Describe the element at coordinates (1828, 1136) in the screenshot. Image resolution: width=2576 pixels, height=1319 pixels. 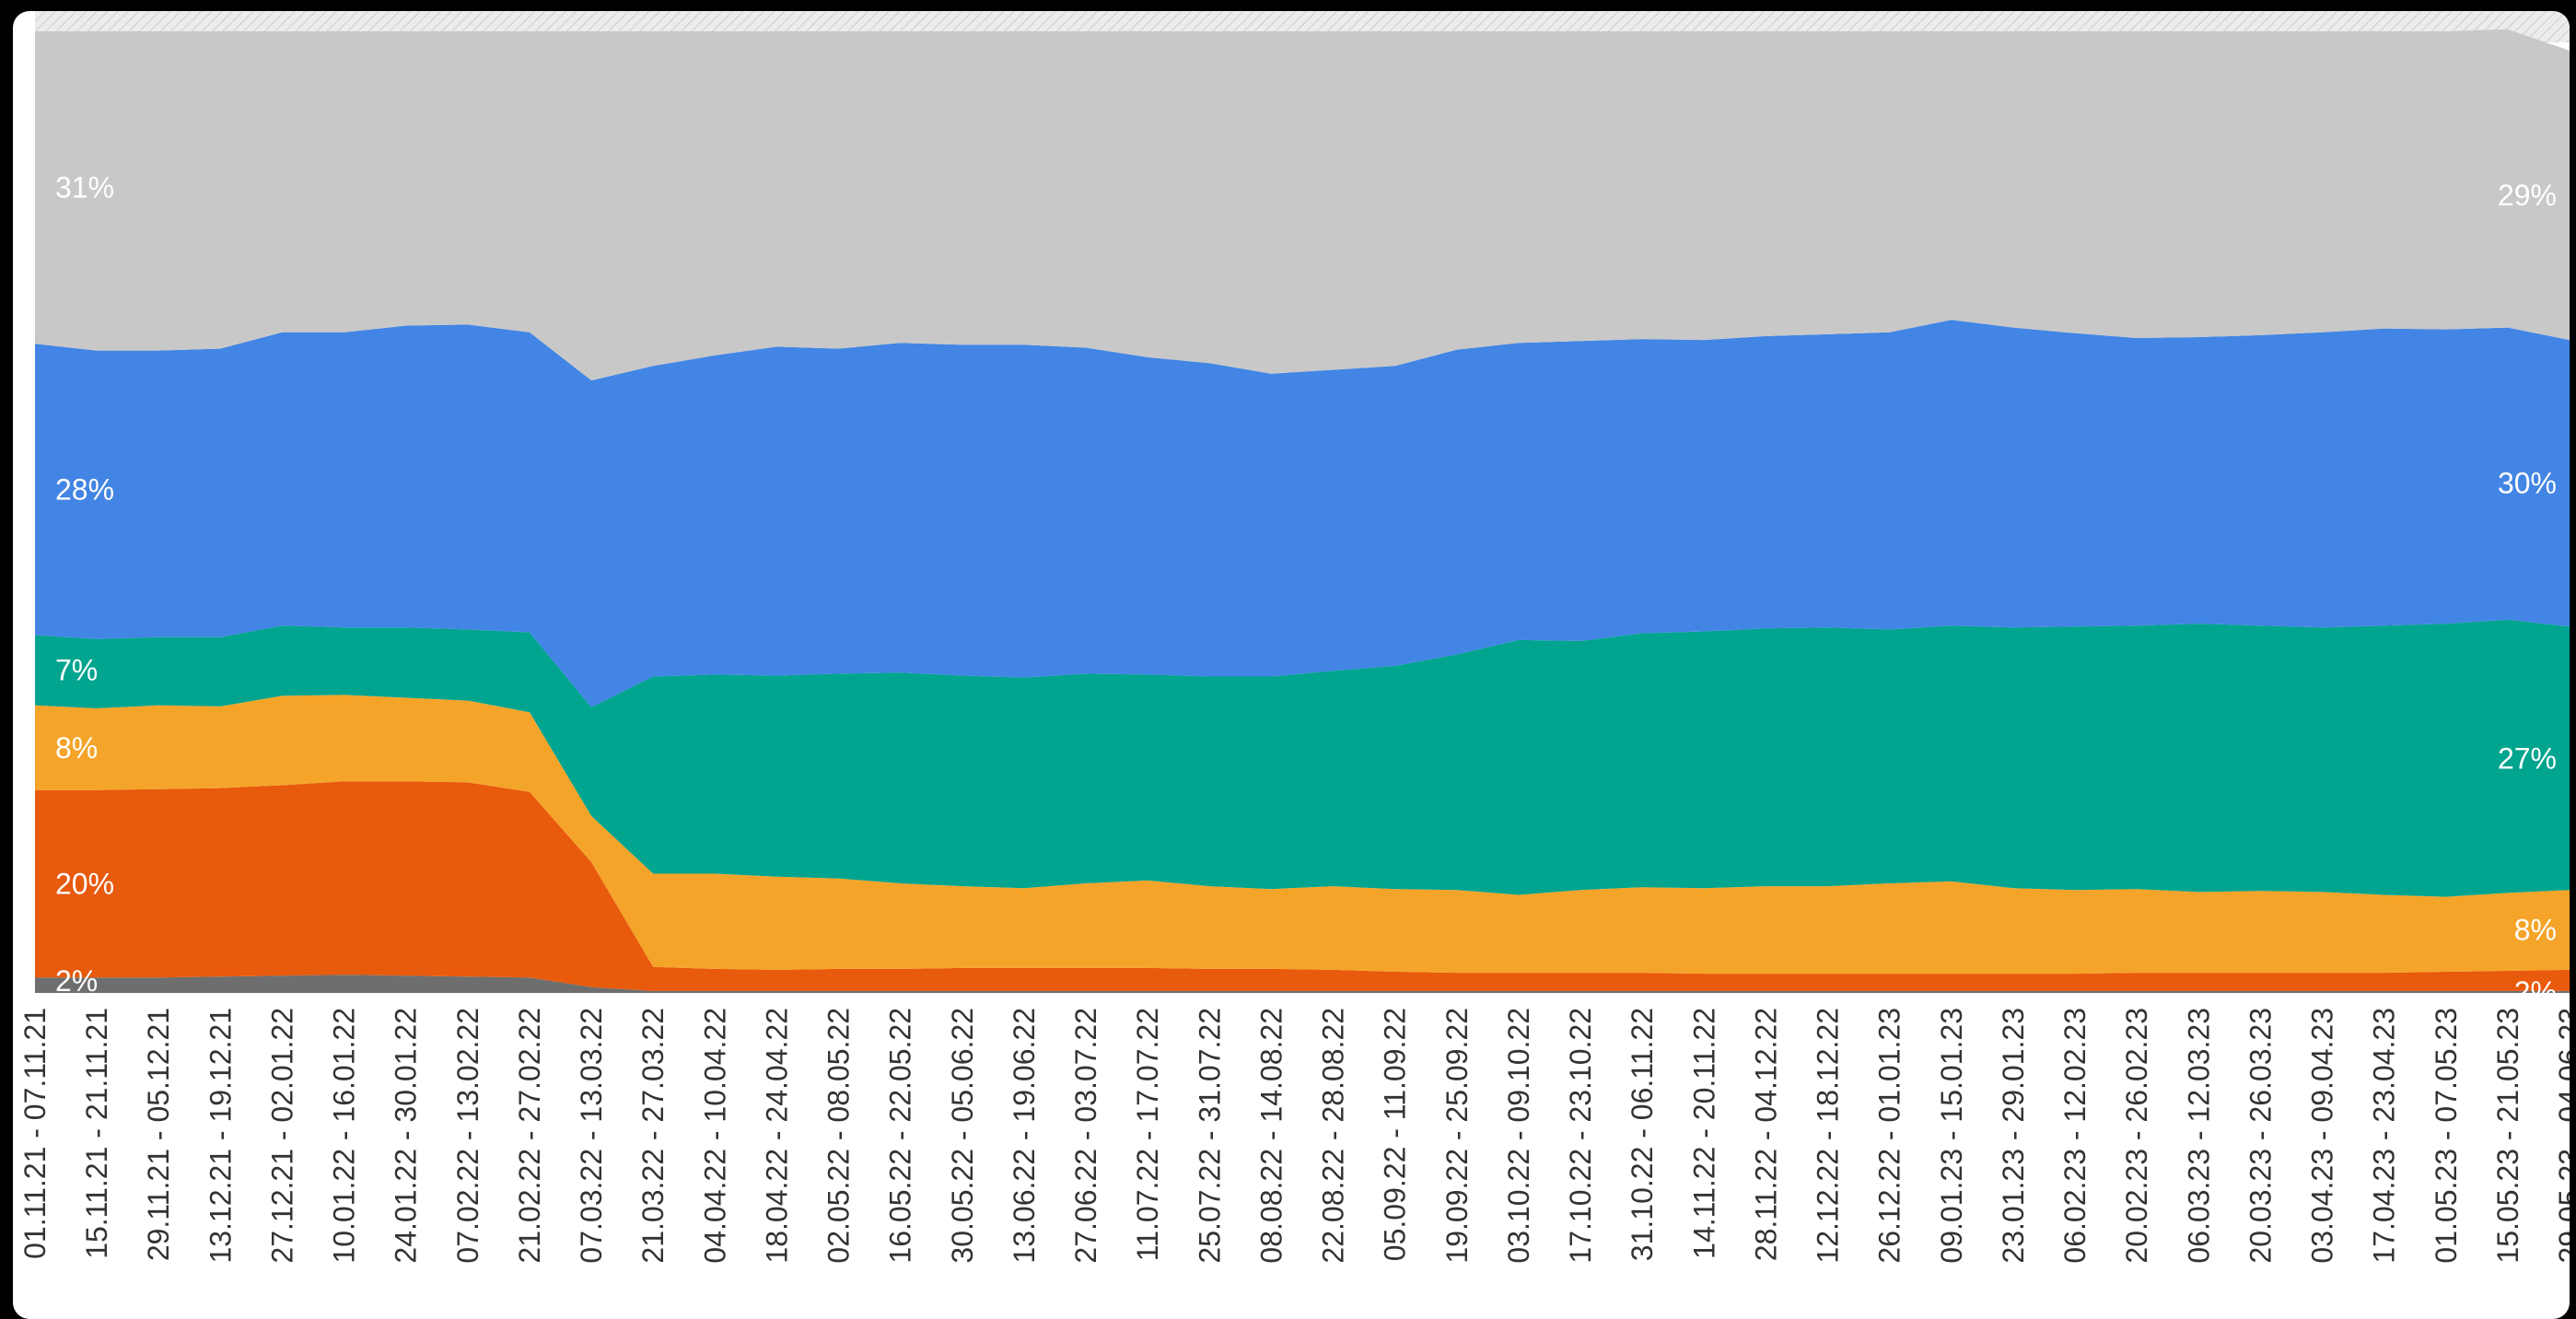
I see `x-tick-label: 12.12.22 - 18.12.22` at that location.